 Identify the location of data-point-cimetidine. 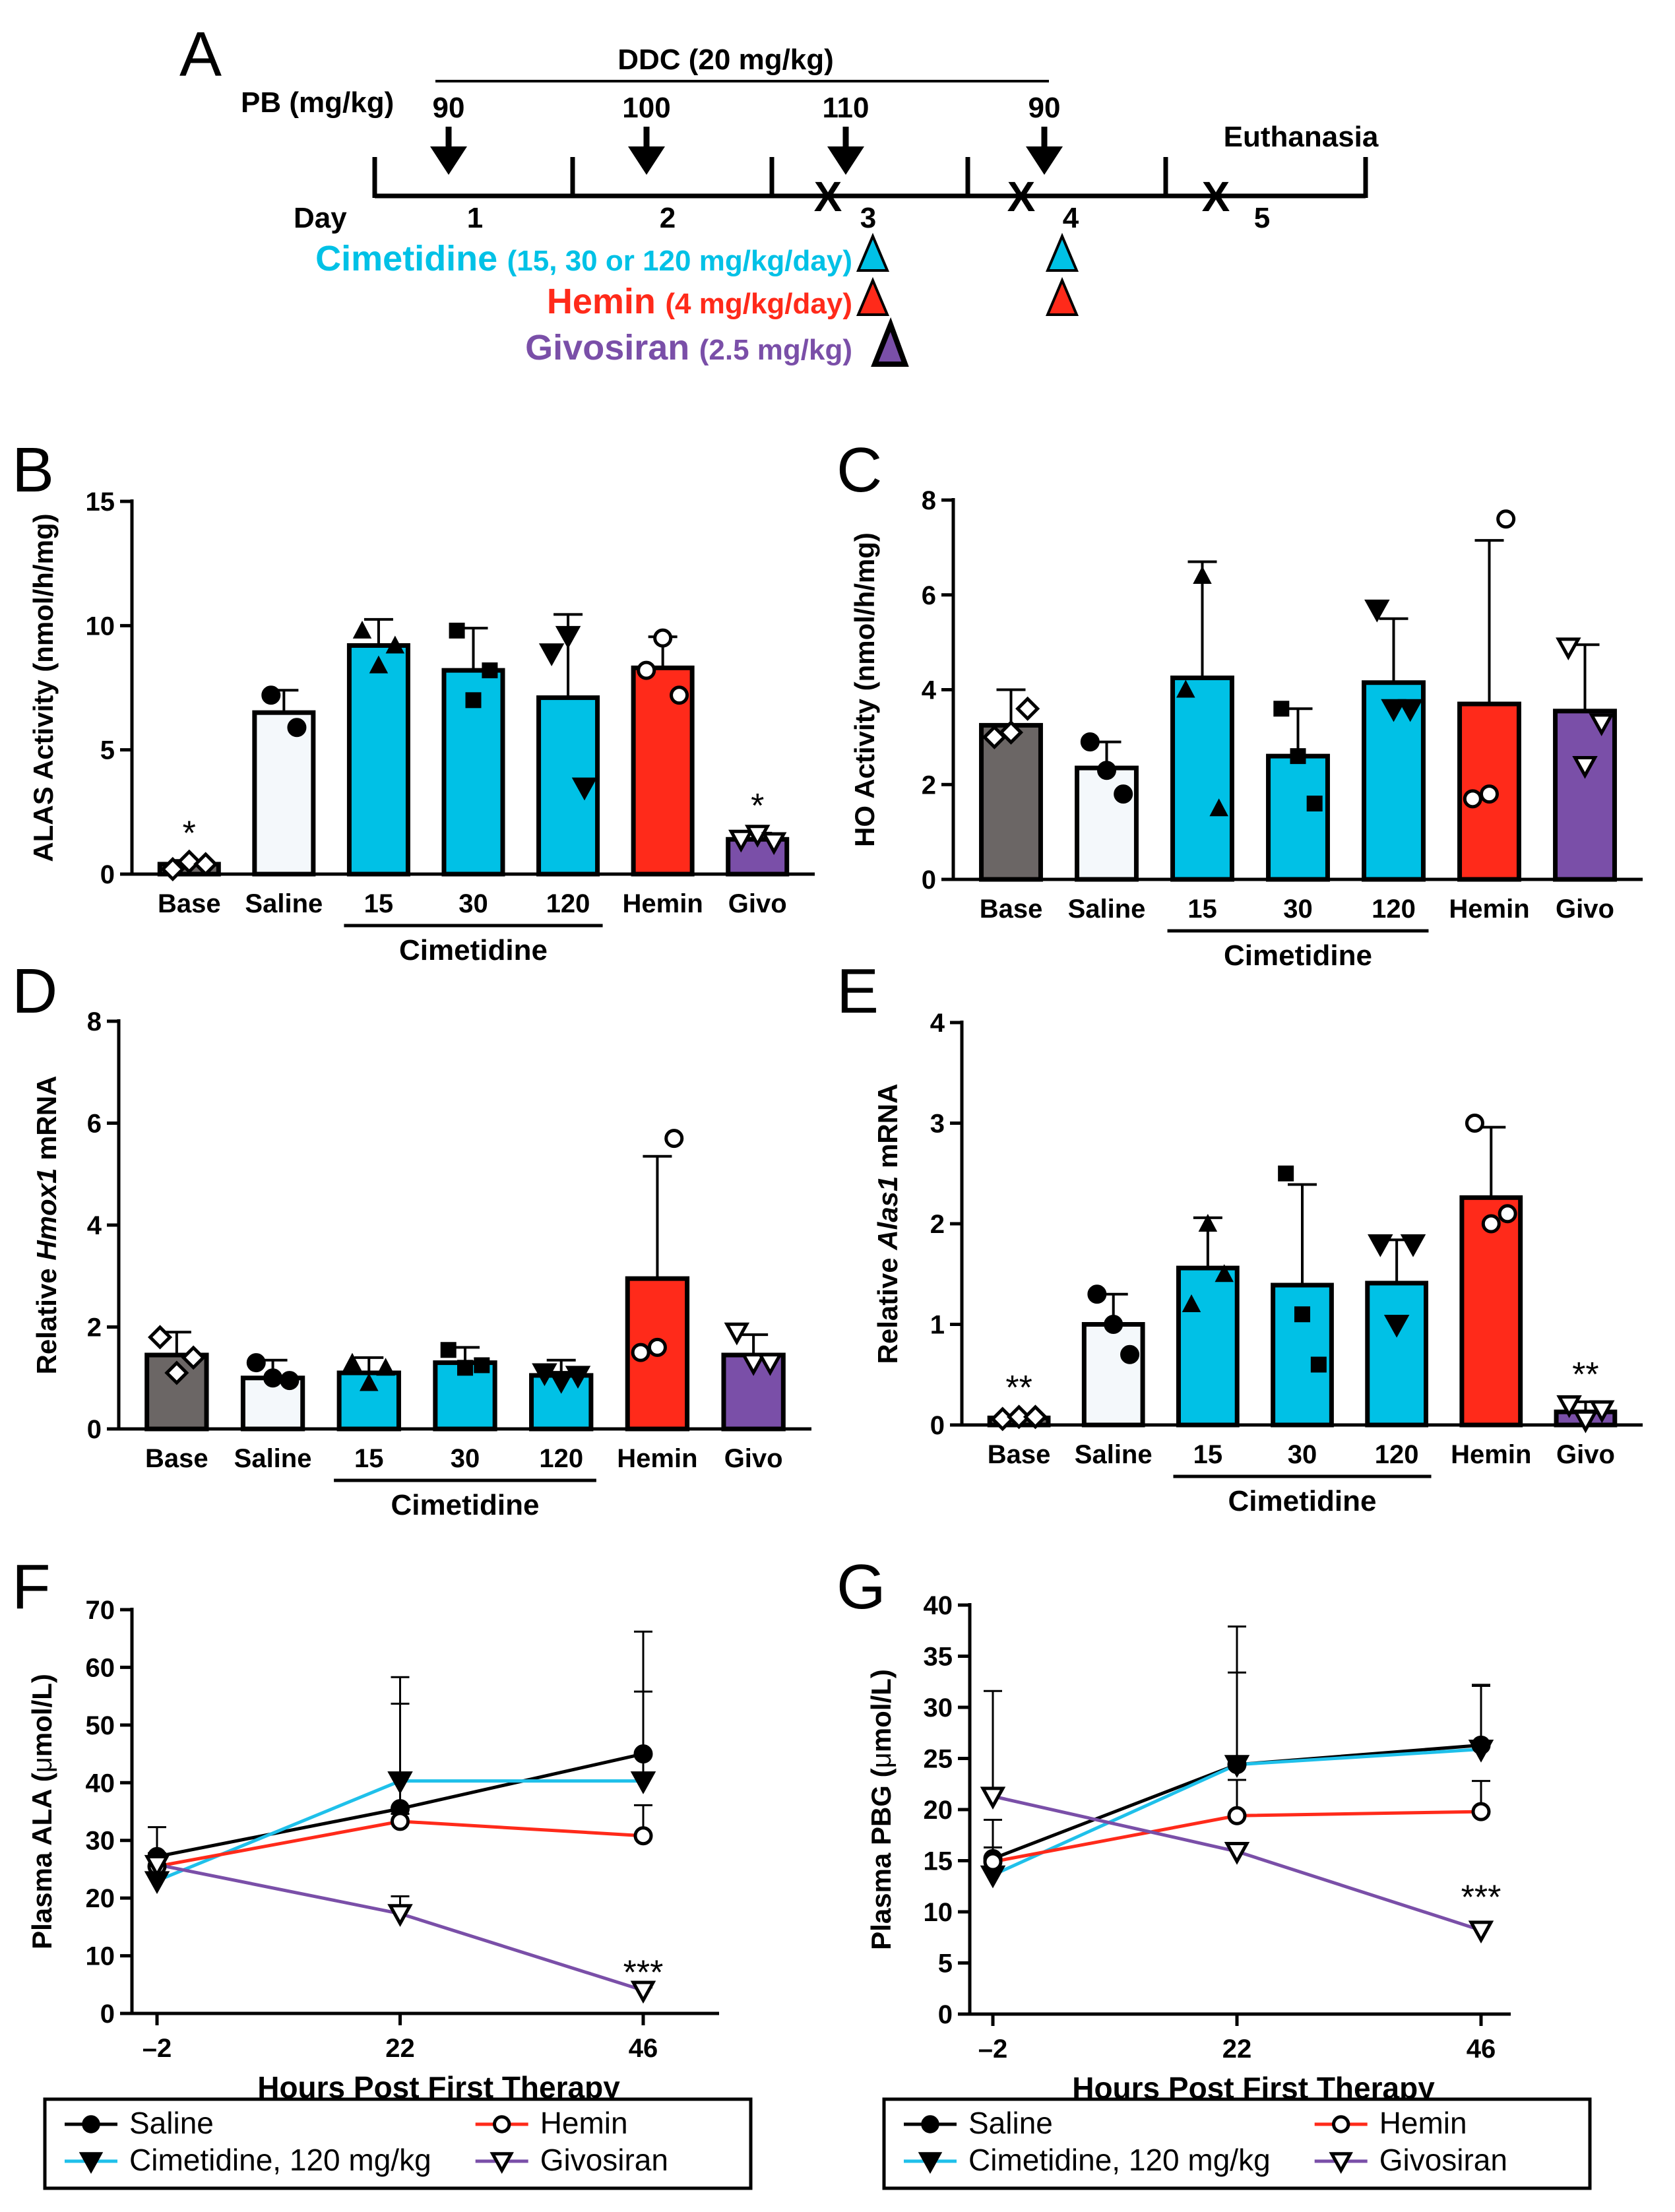
(1237, 1766).